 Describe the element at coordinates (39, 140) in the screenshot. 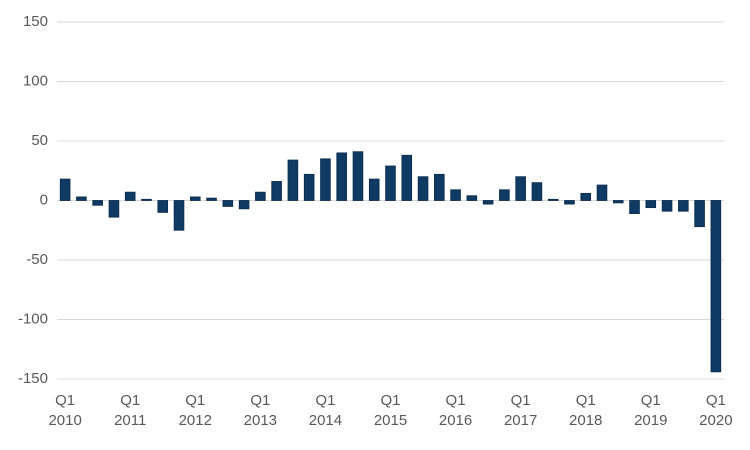

I see `y-tick-label: 50` at that location.